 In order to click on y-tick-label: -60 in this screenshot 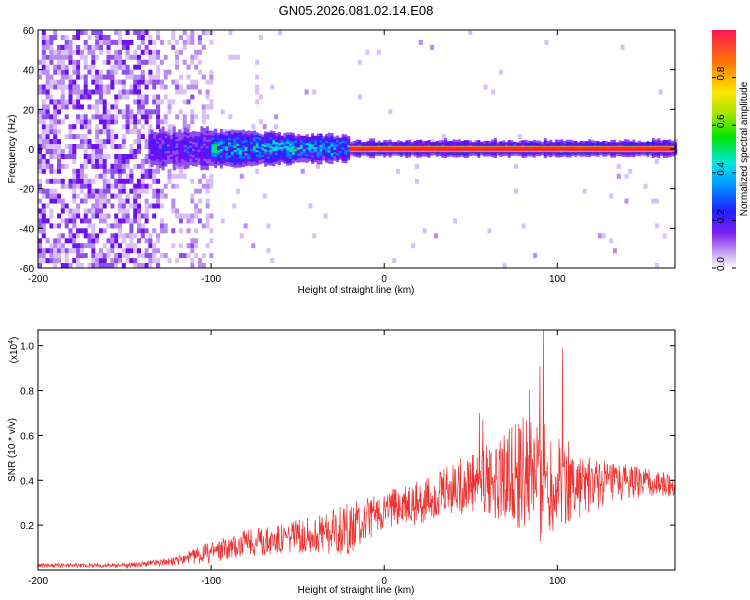, I will do `click(27, 269)`.